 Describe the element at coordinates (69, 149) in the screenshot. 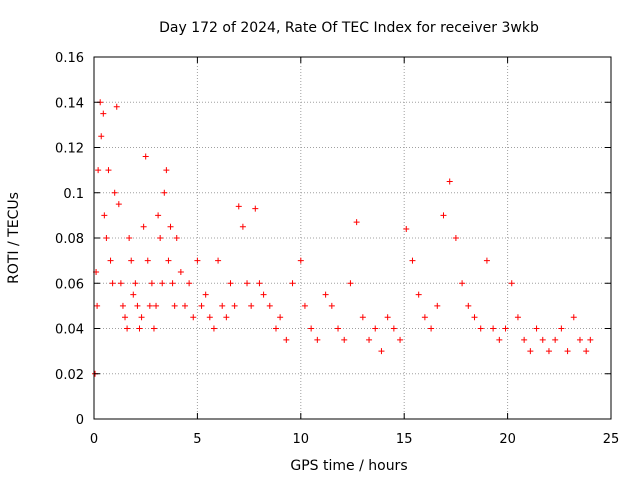

I see `y-tick-label: 0.12` at that location.